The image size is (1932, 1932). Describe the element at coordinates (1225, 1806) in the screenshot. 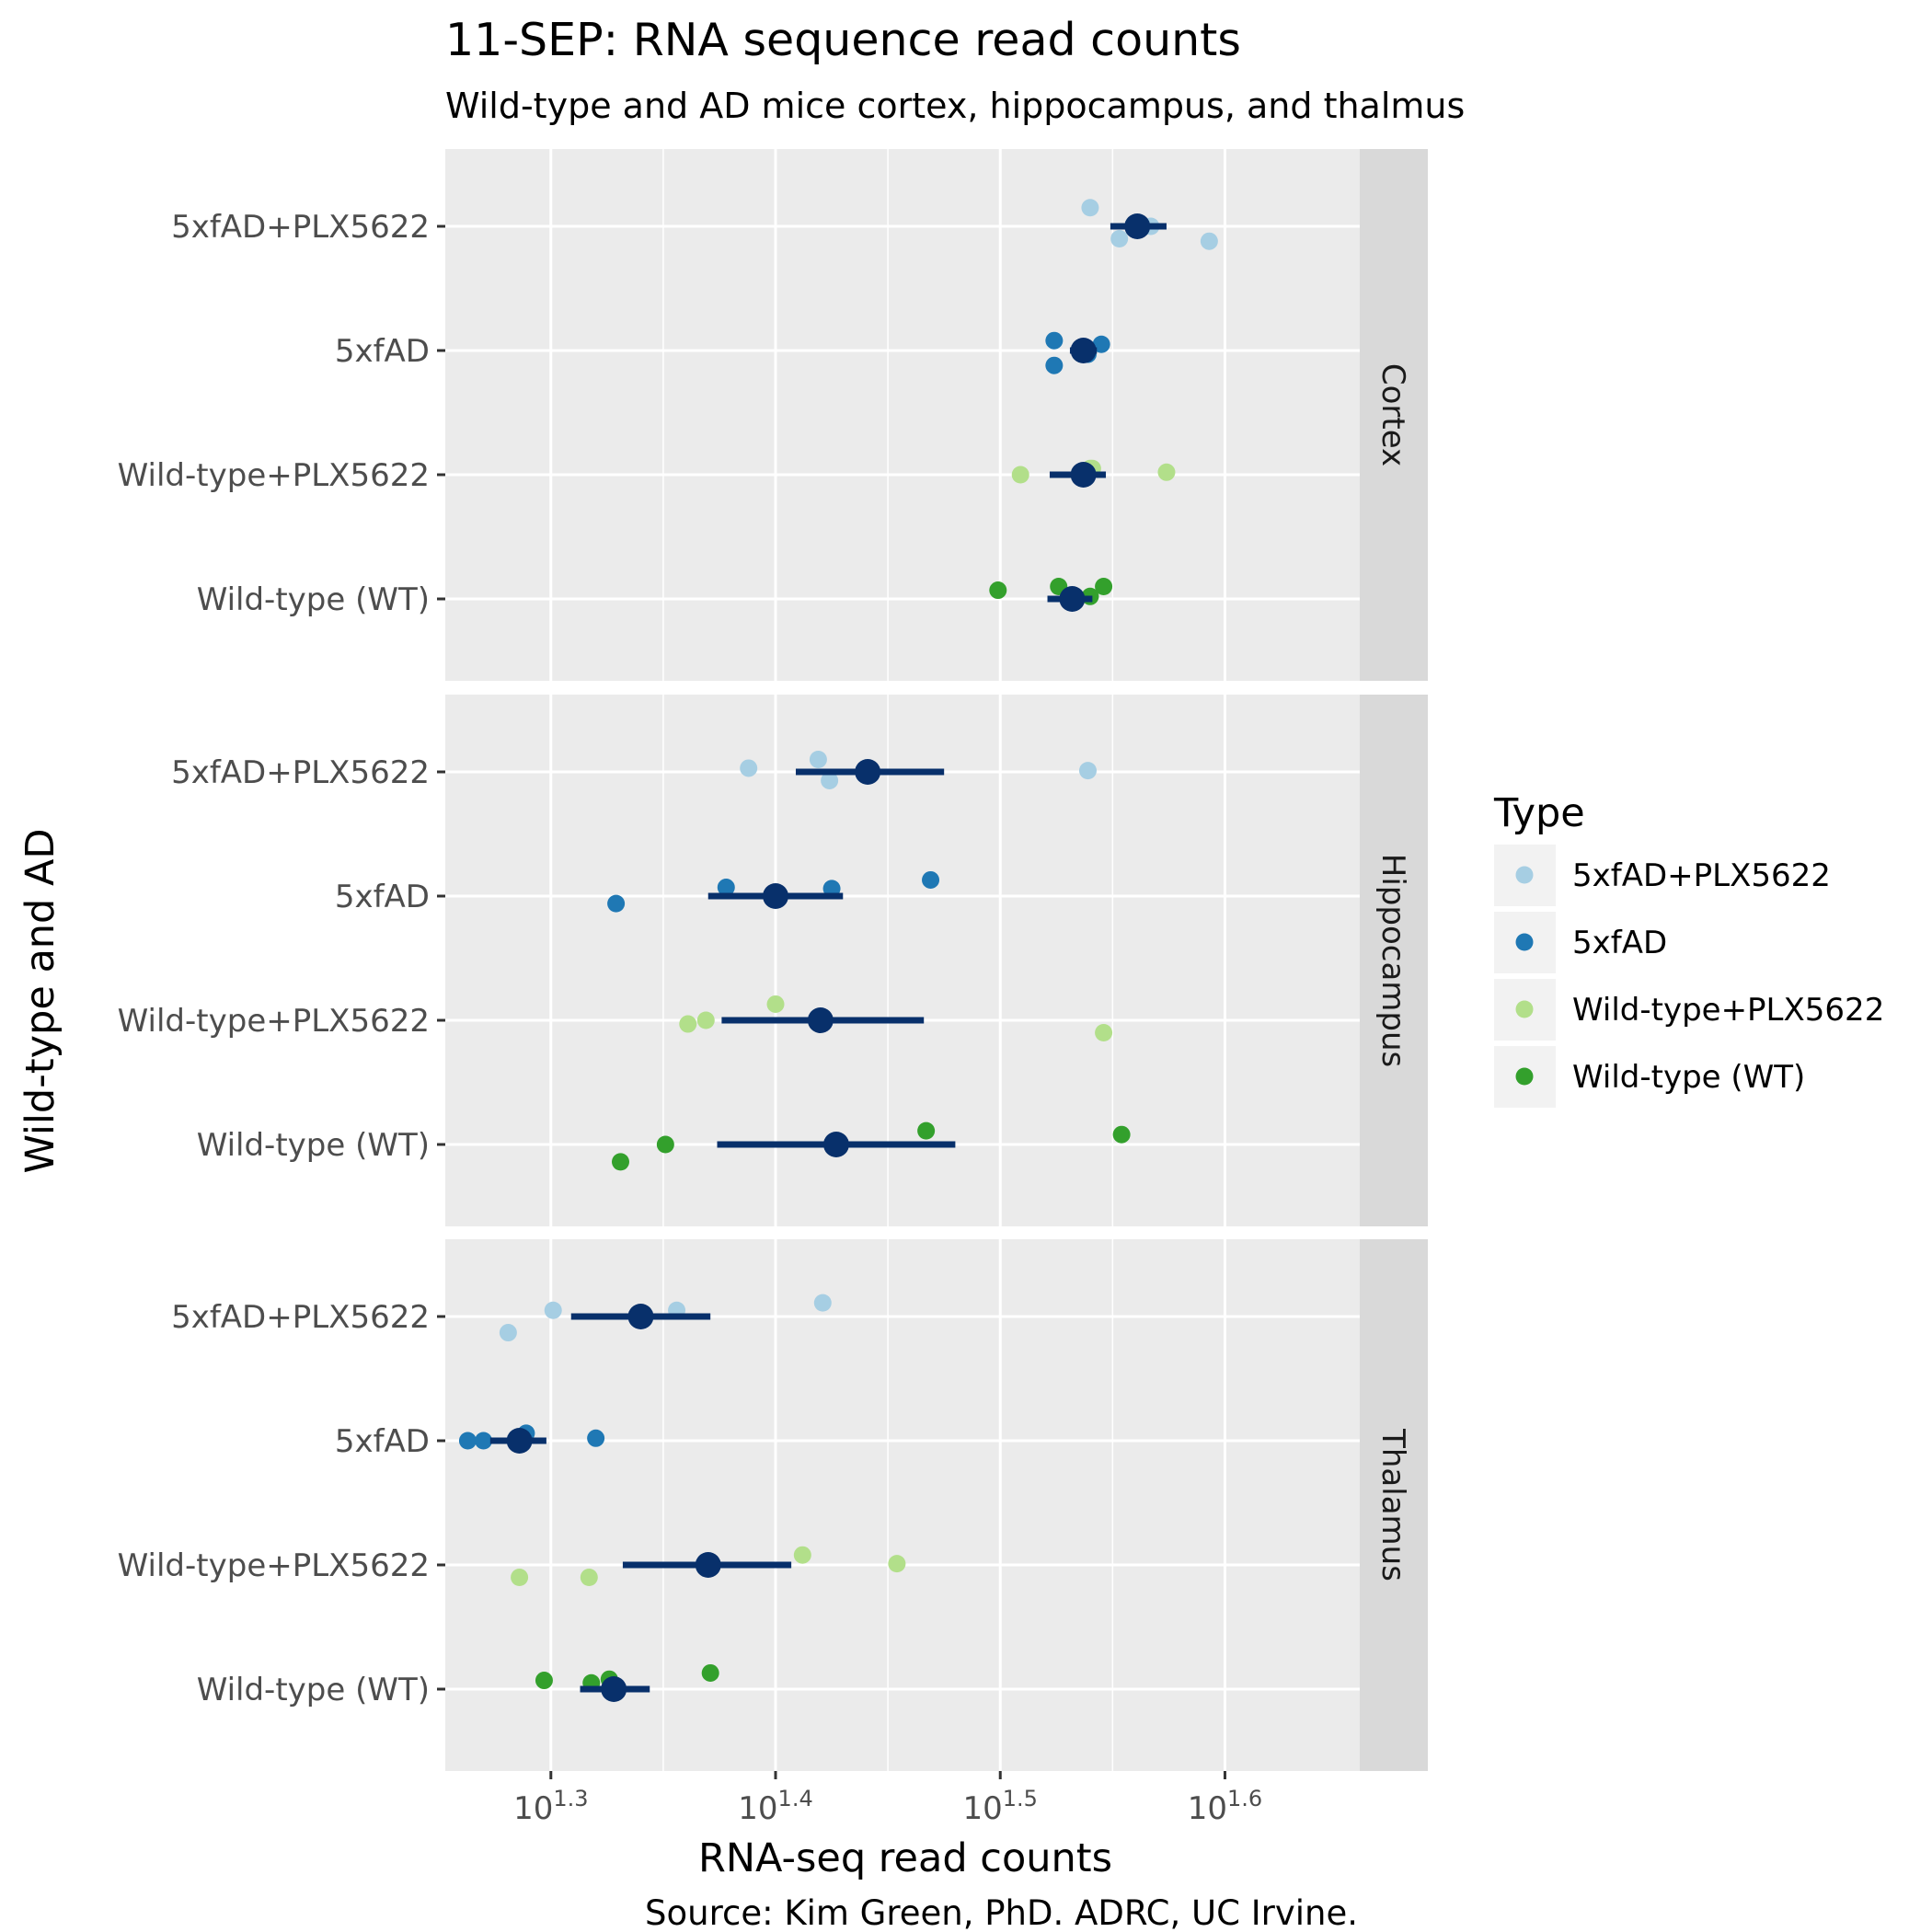

I see `x-tick-label: 101.6` at that location.